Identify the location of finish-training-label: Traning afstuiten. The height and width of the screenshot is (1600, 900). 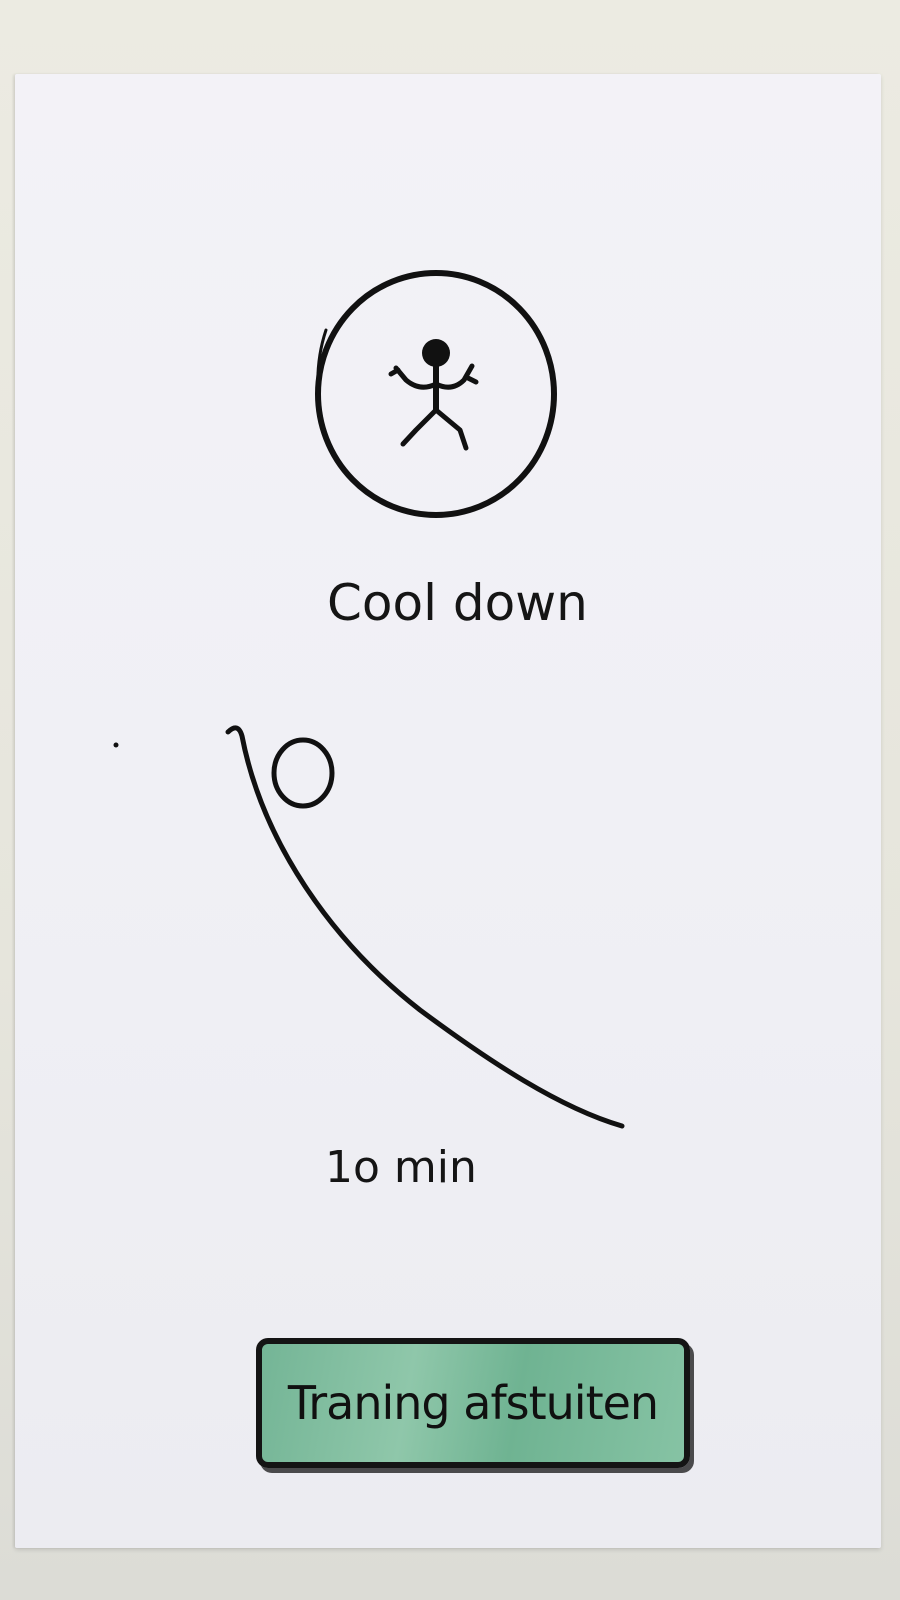
(473, 1403).